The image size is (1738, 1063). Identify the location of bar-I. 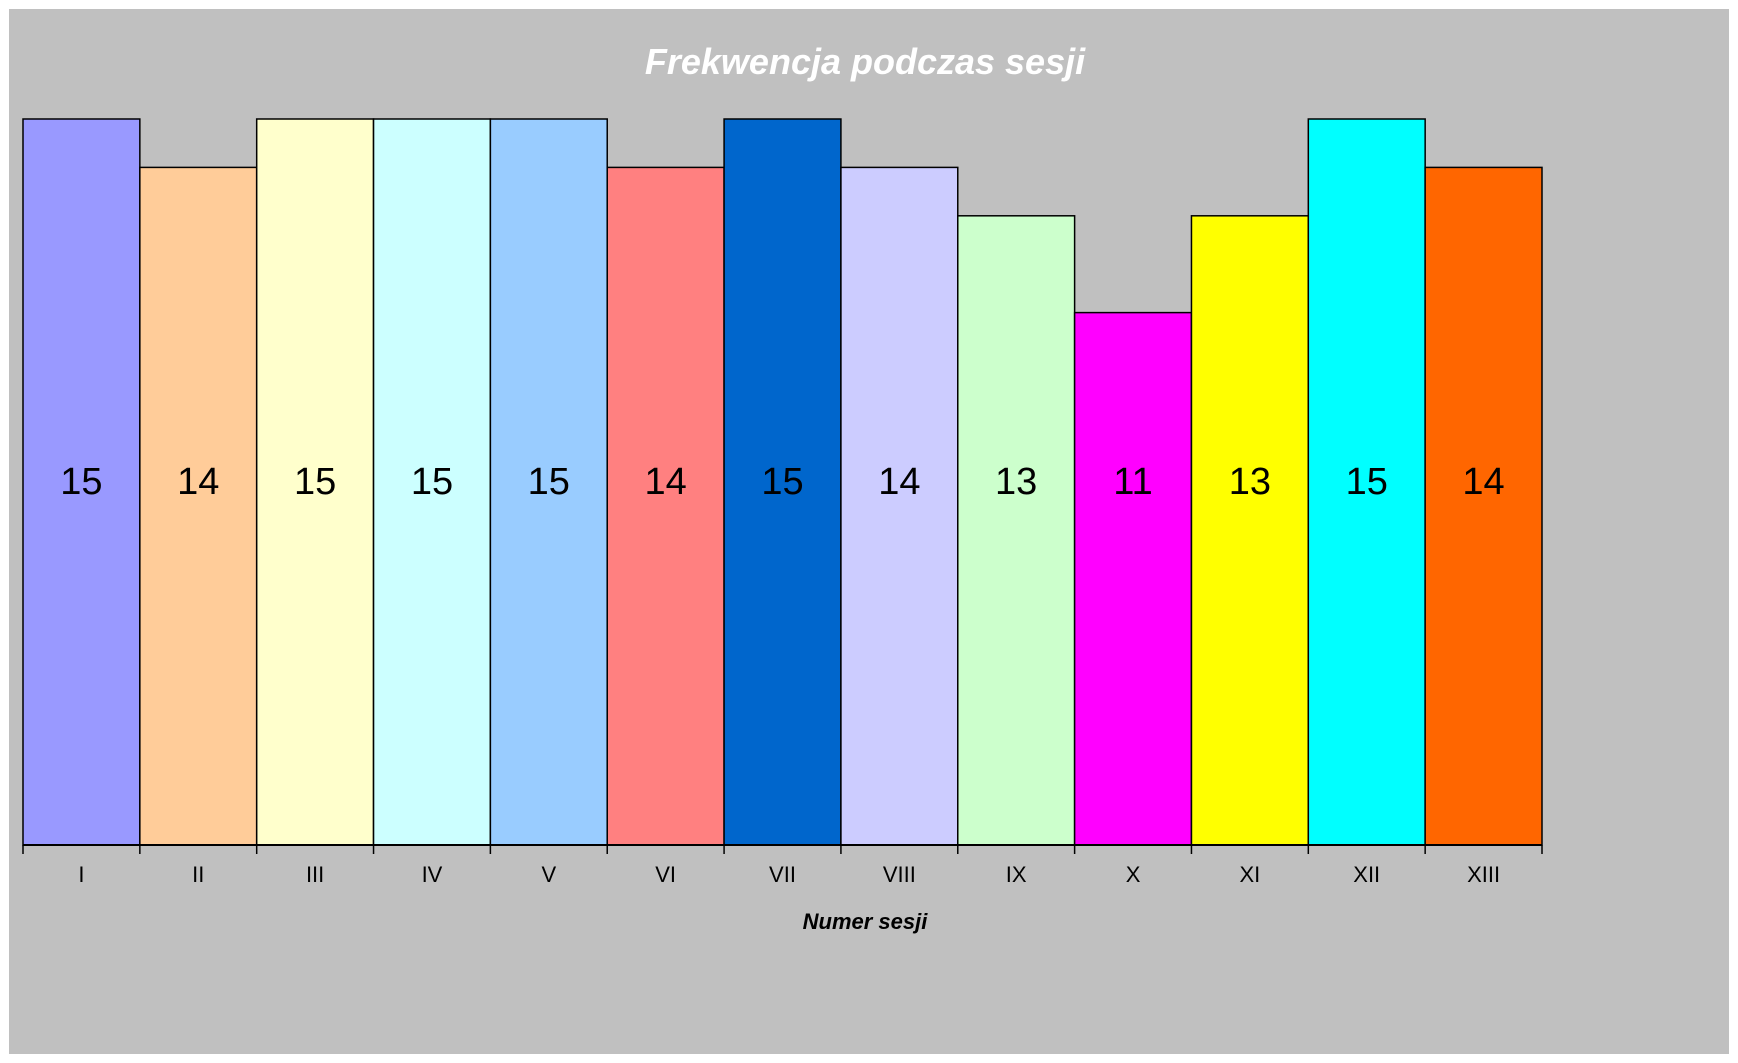
(81, 482).